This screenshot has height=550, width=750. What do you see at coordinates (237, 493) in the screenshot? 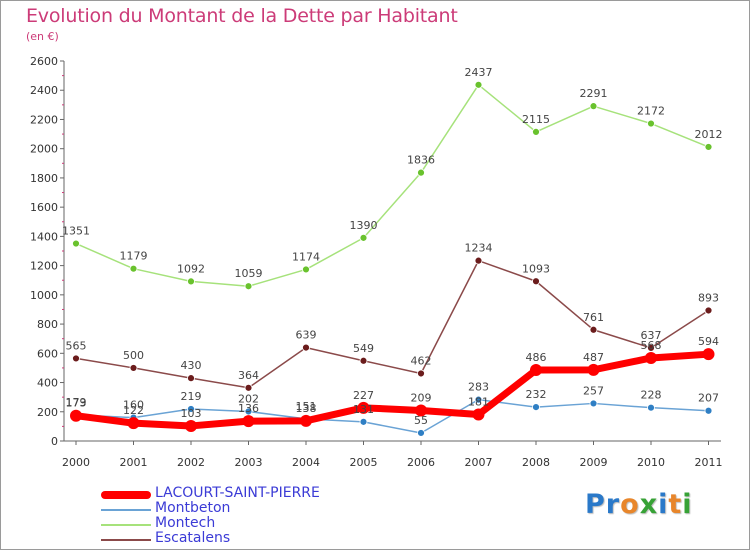
I see `legend-label: LACOURT-SAINT-PIERRE` at bounding box center [237, 493].